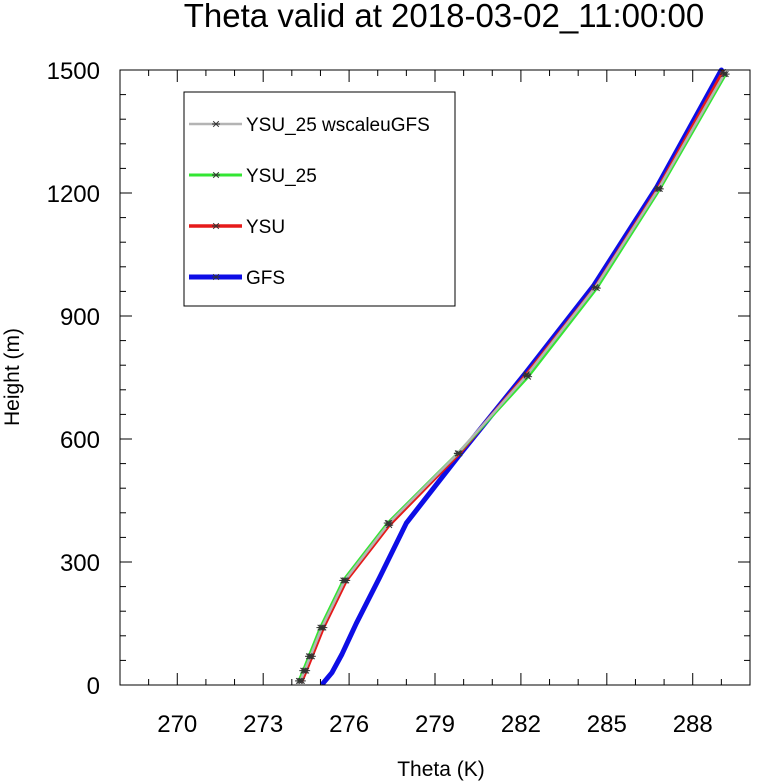 The image size is (766, 781). I want to click on legend-label: YSU_25, so click(281, 176).